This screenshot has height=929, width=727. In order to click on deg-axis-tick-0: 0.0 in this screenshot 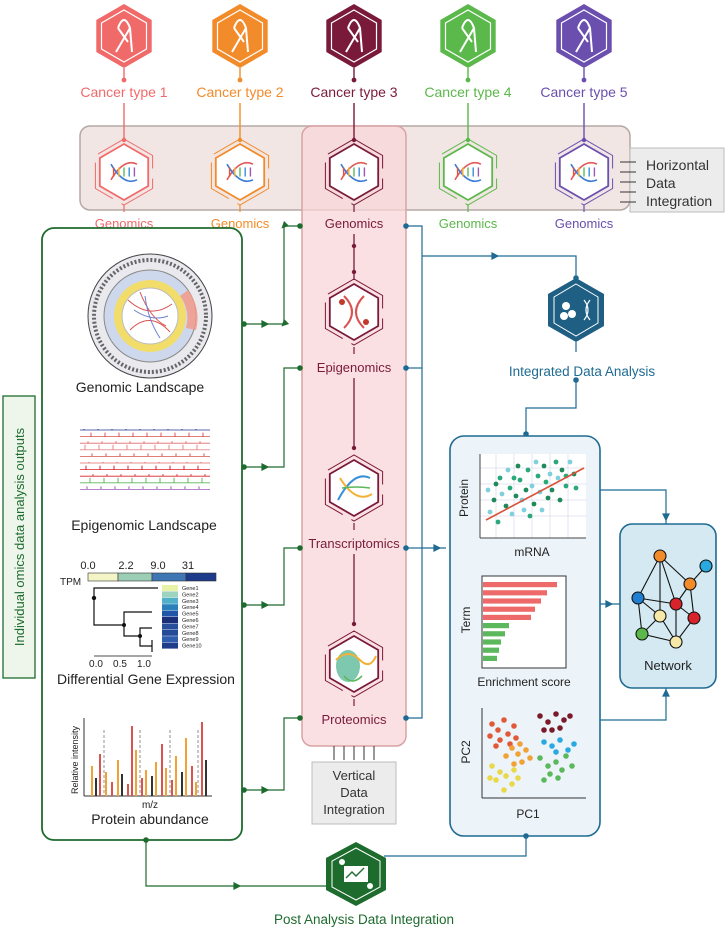, I will do `click(96, 664)`.